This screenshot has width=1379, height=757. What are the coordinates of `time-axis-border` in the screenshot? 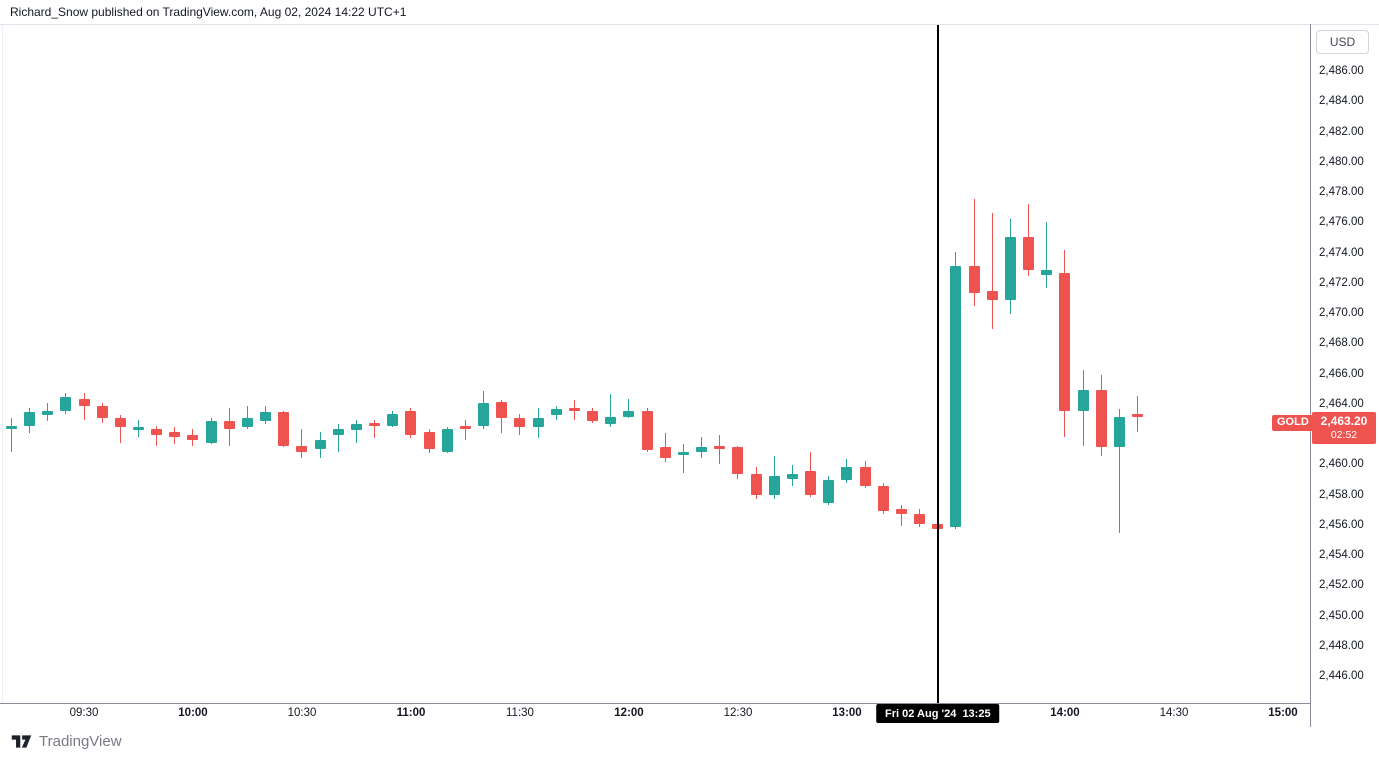 It's located at (655, 703).